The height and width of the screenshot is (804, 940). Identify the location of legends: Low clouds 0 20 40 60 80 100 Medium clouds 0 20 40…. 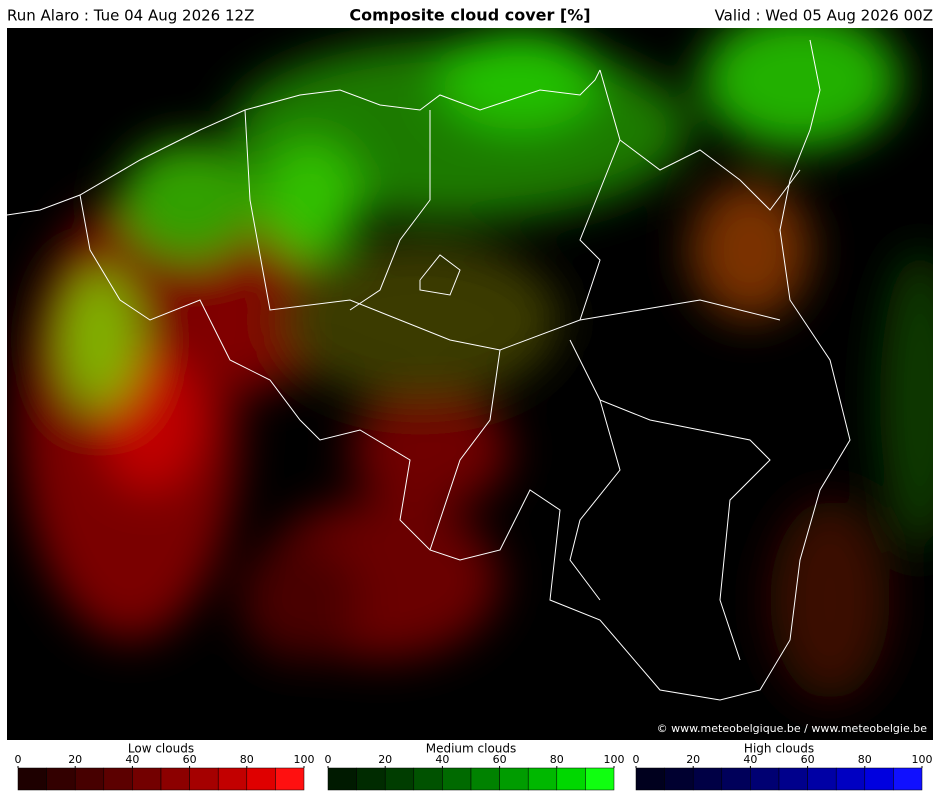
(474, 766).